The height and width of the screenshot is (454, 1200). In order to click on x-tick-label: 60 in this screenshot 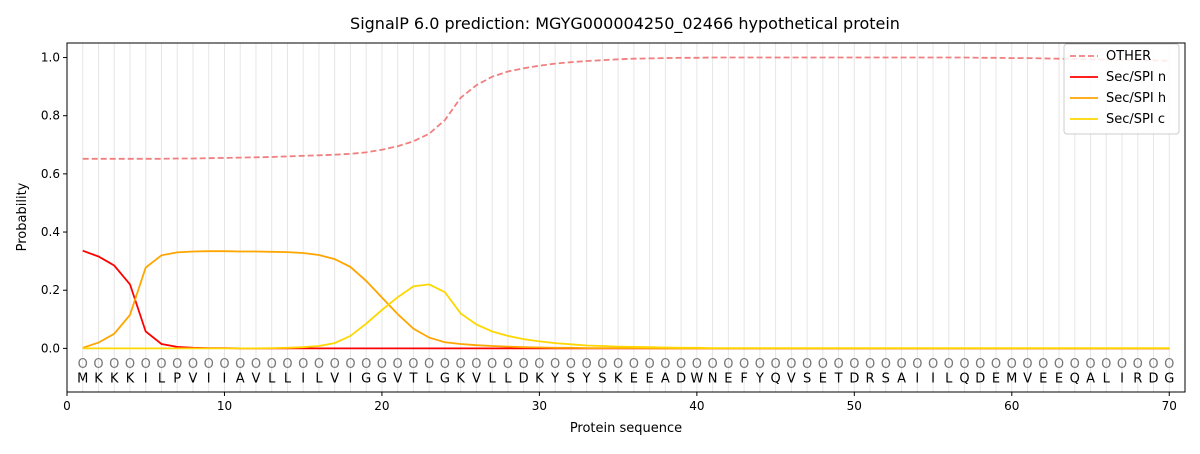, I will do `click(1011, 406)`.